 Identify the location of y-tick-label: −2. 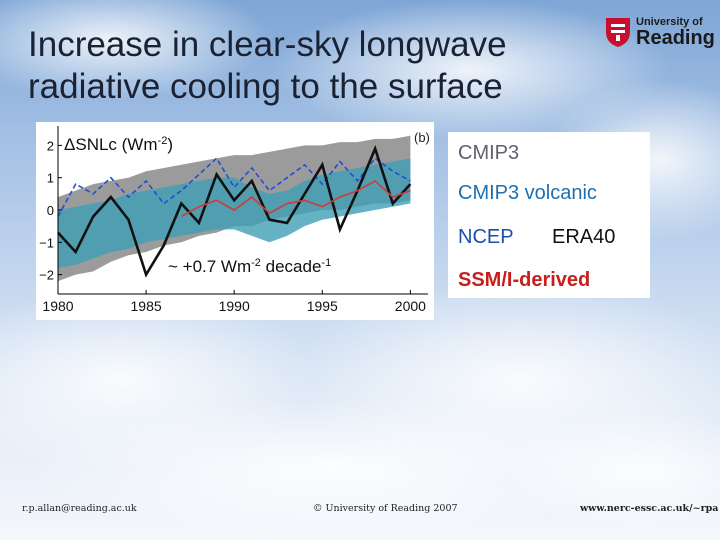
(46, 275).